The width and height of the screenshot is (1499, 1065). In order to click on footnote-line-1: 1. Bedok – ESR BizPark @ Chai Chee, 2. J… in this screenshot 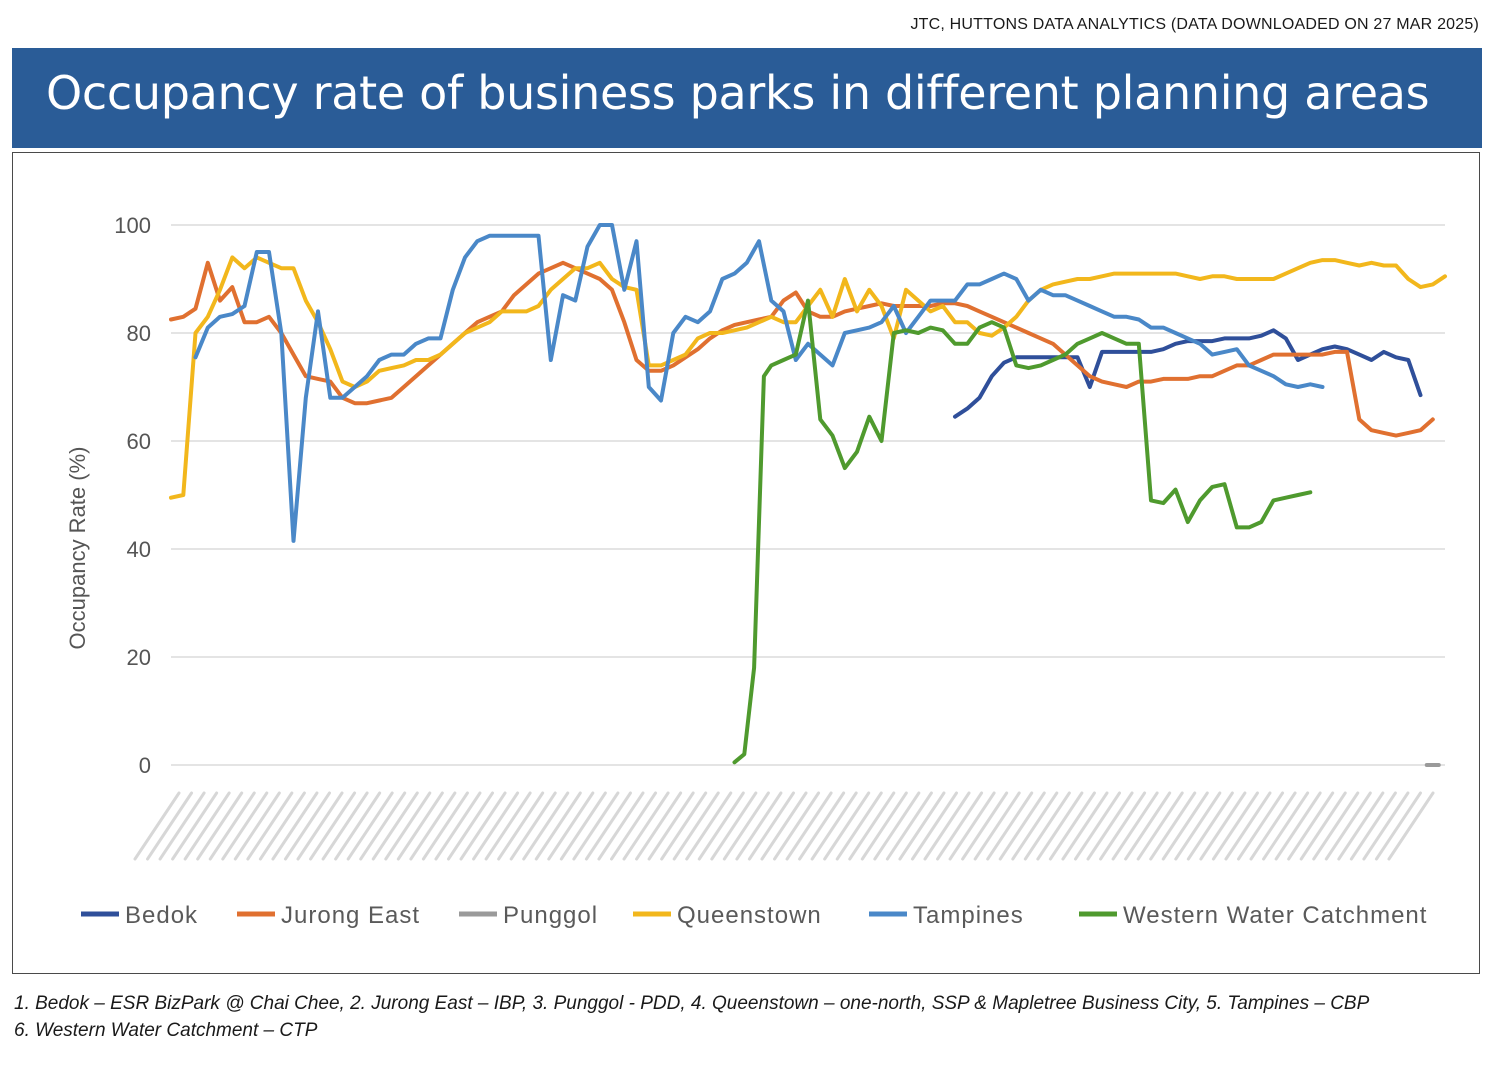, I will do `click(692, 1003)`.